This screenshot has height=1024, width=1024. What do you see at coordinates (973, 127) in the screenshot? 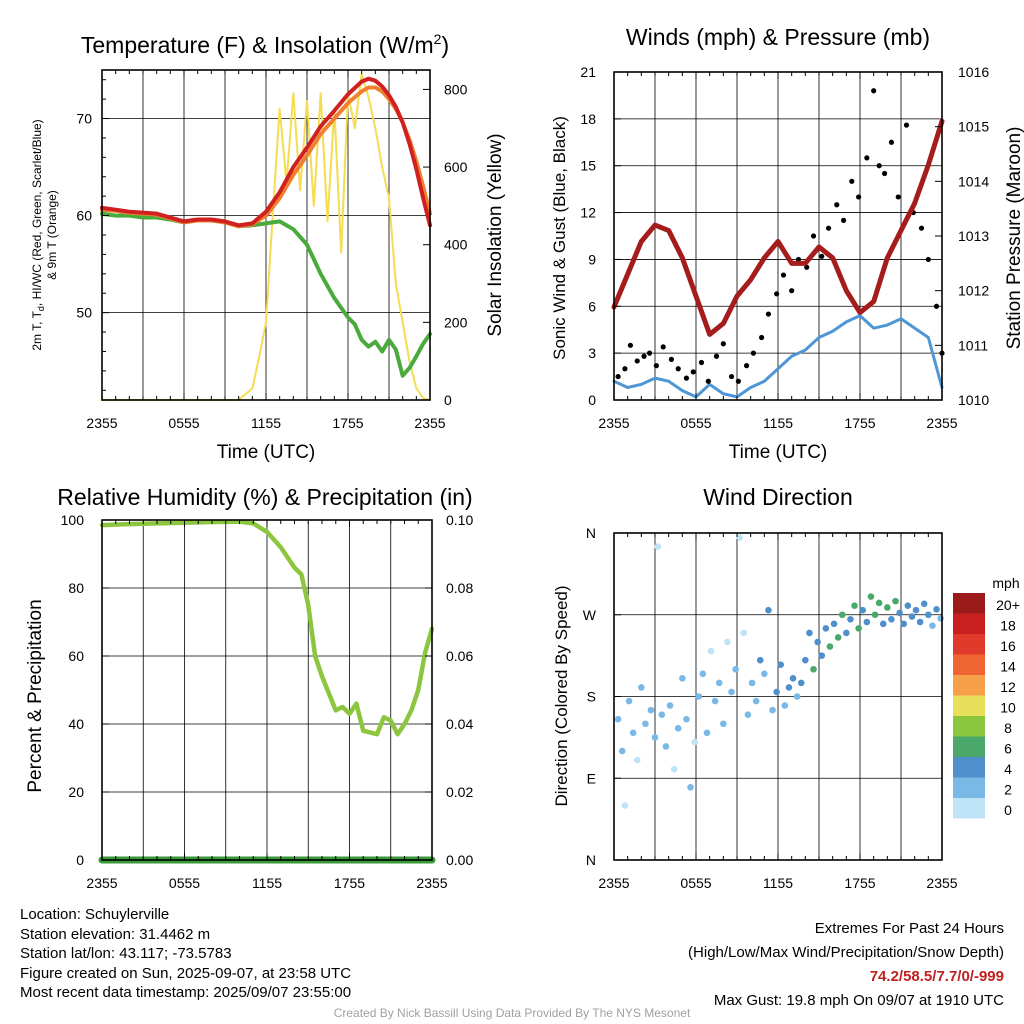
I see `y2-tick-label: 1015` at bounding box center [973, 127].